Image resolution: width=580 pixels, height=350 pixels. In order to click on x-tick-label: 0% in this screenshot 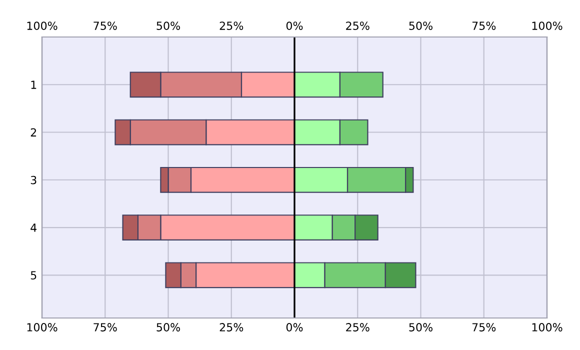, I will do `click(294, 327)`.